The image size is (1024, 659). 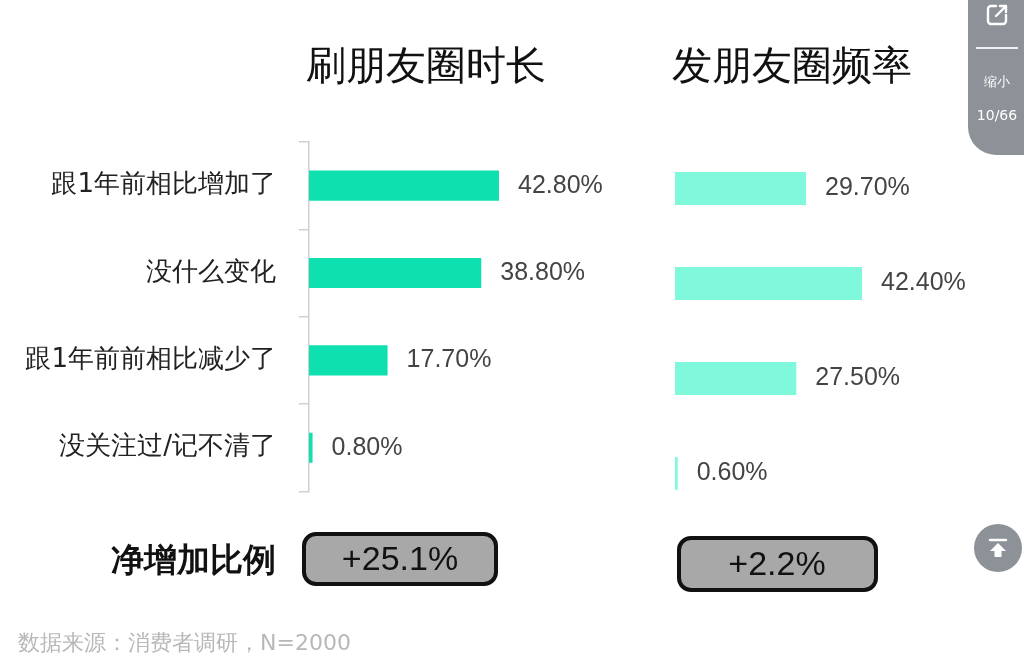 I want to click on data-label: 42.40%, so click(x=923, y=281).